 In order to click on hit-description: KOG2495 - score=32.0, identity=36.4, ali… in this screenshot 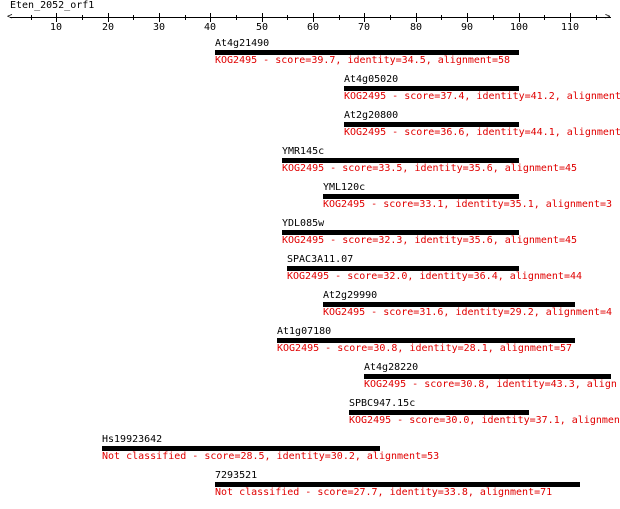, I will do `click(435, 276)`.